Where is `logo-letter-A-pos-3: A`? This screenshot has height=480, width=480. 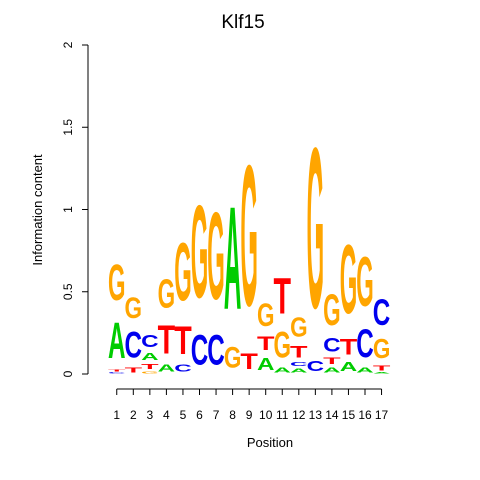
logo-letter-A-pos-3: A is located at coordinates (150, 357).